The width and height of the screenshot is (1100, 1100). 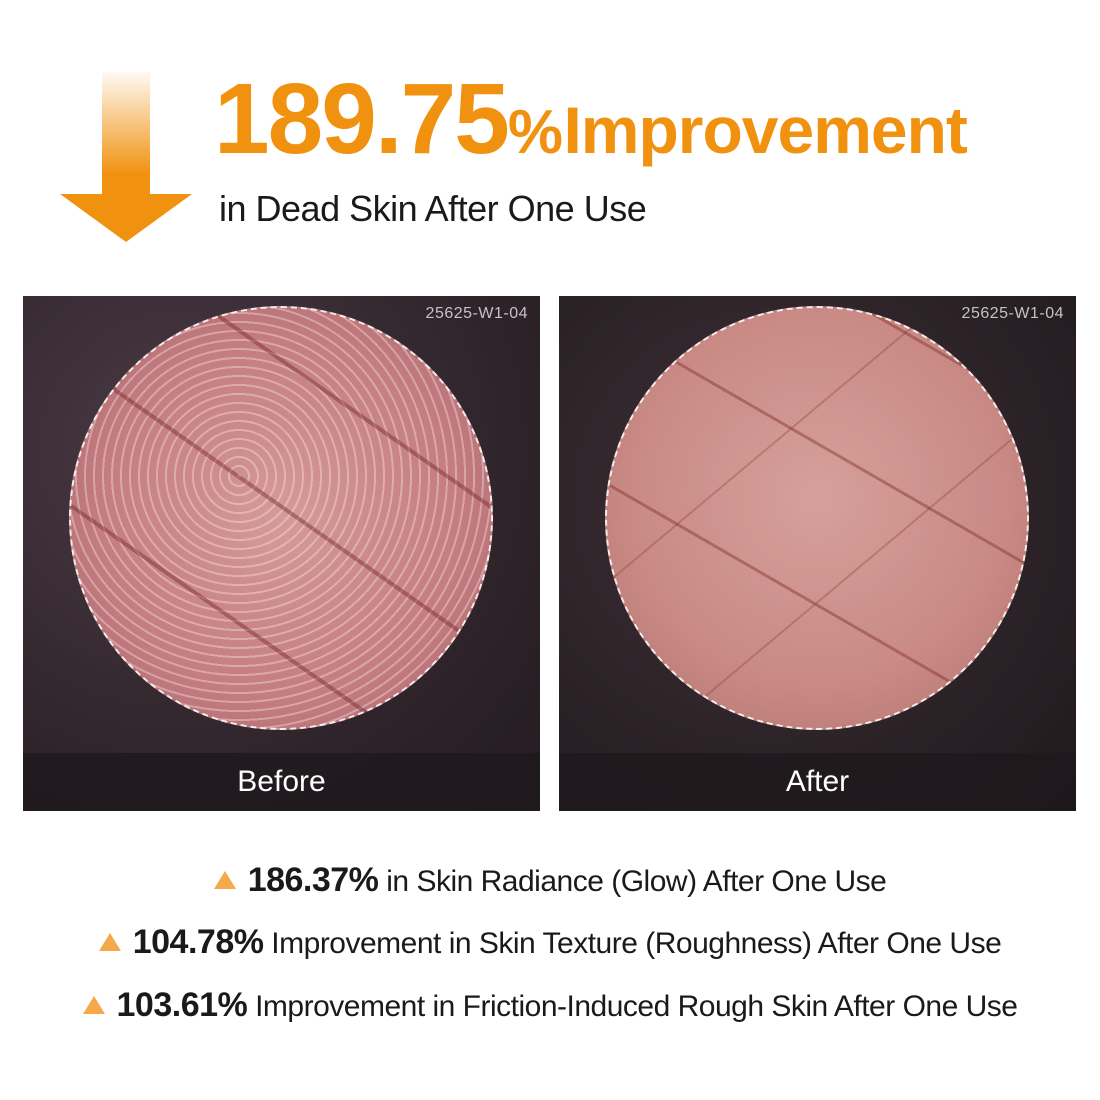 I want to click on down-arrow-icon, so click(x=126, y=157).